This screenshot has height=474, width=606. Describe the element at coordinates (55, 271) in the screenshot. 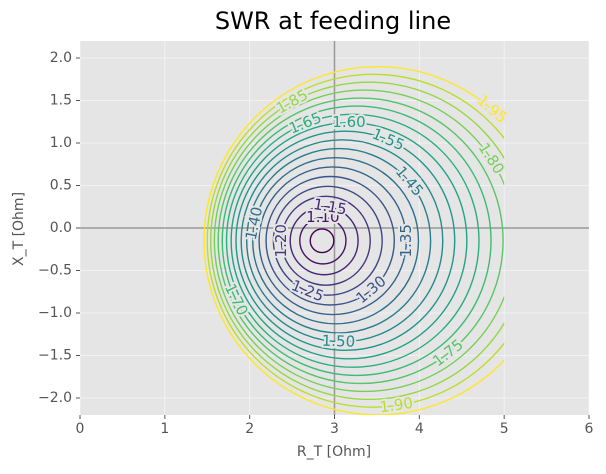

I see `y-tick-label: −0.5` at that location.